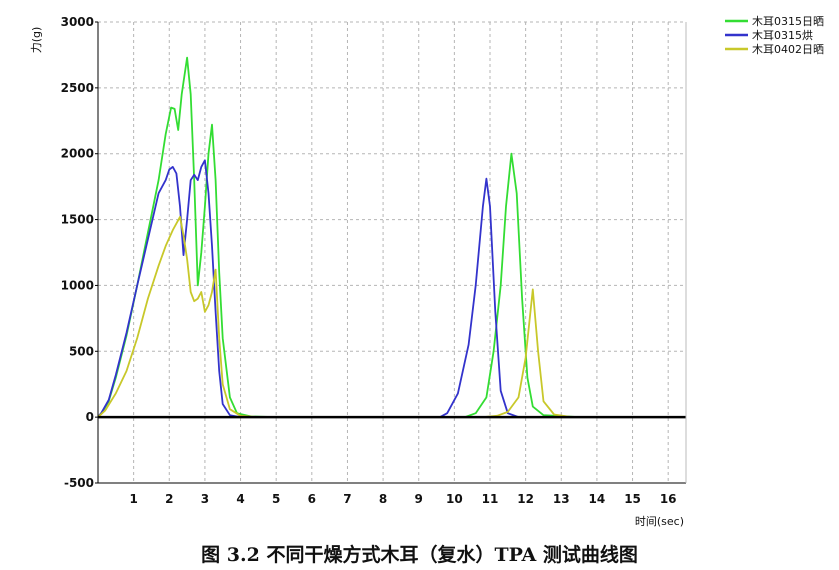  Describe the element at coordinates (419, 555) in the screenshot. I see `figure-caption: 图 3.2 不同干燥方式木耳（复水）TPA 测试曲线图` at that location.